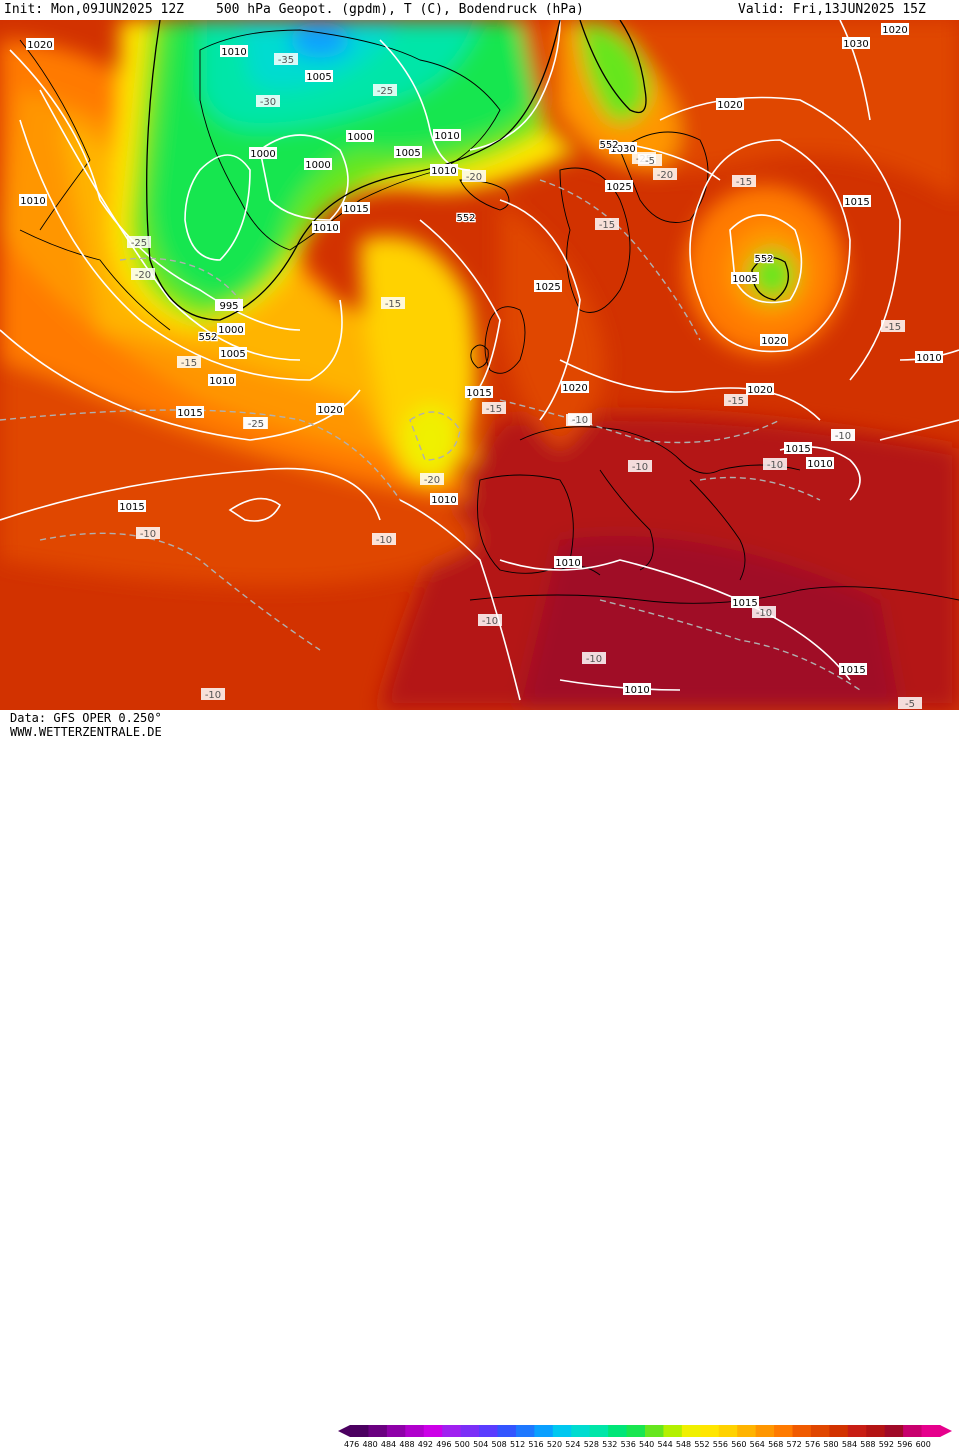 The image size is (959, 1449). What do you see at coordinates (946, 1431) in the screenshot?
I see `scale-arrow-right` at bounding box center [946, 1431].